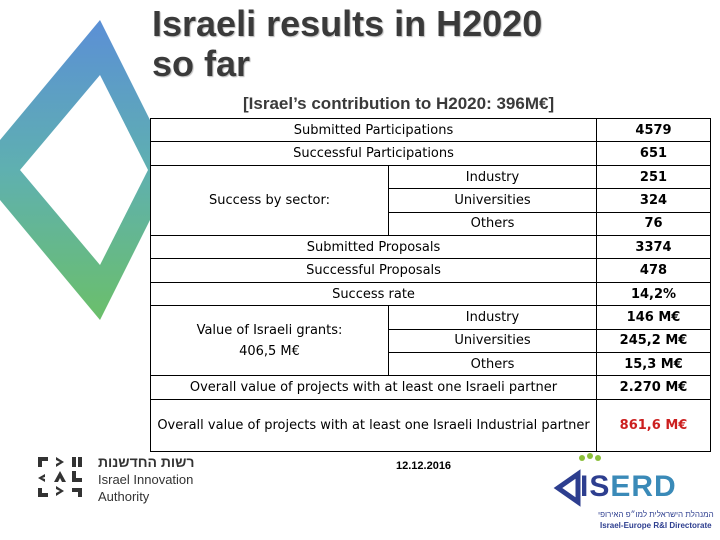 This screenshot has width=720, height=540. What do you see at coordinates (60, 477) in the screenshot?
I see `iia-logo-icon` at bounding box center [60, 477].